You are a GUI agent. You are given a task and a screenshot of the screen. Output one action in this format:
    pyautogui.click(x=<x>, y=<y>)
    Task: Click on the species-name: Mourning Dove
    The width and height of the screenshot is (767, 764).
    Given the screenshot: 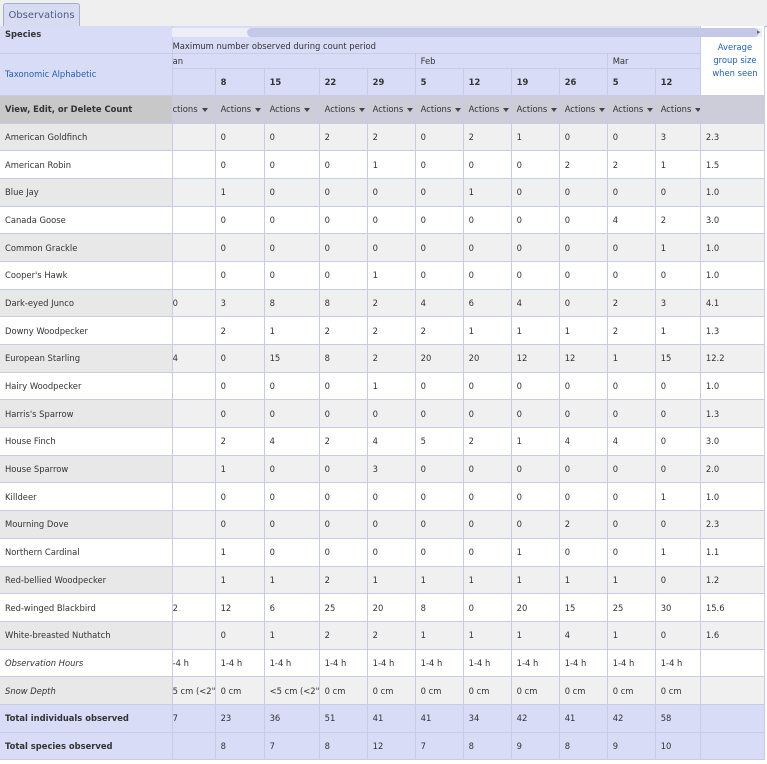 What is the action you would take?
    pyautogui.click(x=86, y=524)
    